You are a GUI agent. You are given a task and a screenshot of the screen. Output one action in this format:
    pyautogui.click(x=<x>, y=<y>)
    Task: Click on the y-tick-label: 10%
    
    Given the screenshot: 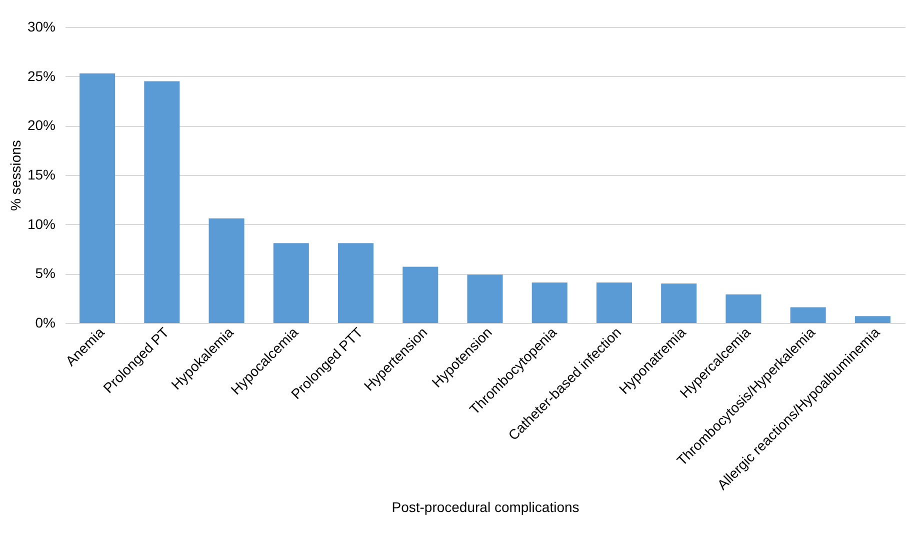 What is the action you would take?
    pyautogui.click(x=41, y=224)
    